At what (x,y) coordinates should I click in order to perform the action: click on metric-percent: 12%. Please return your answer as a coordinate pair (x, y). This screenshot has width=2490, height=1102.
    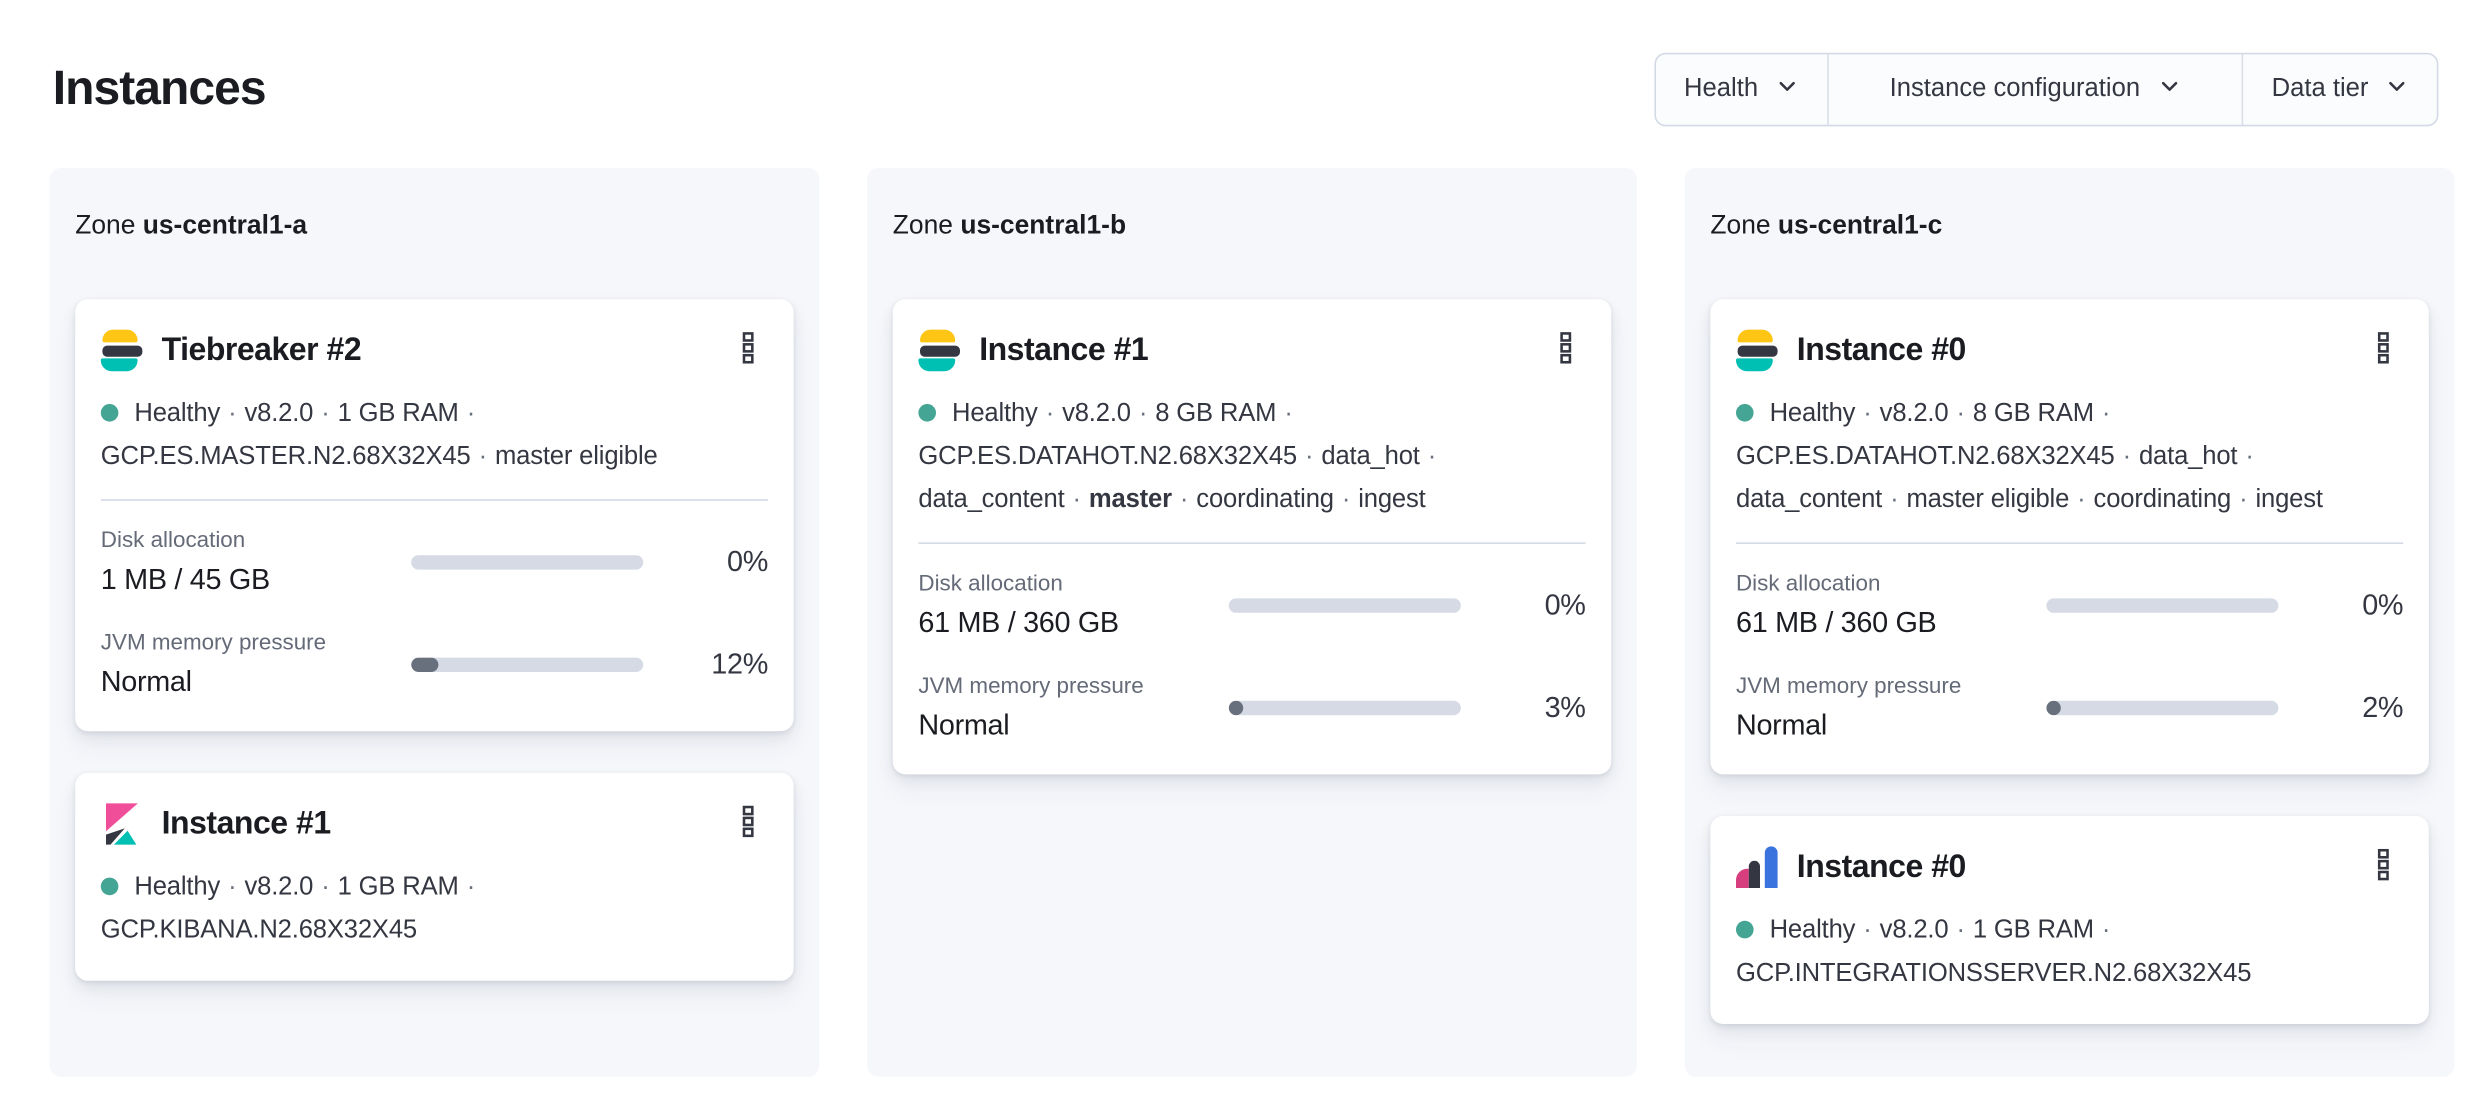
    Looking at the image, I should click on (739, 664).